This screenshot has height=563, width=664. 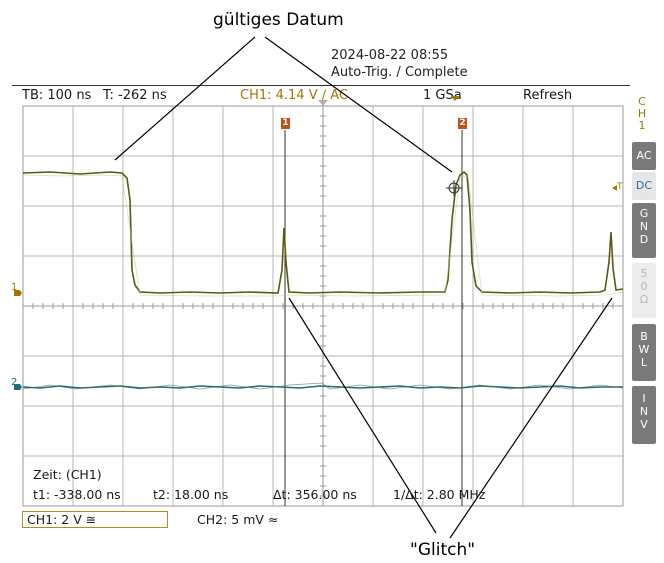 I want to click on cursor-2-flag: 2, so click(x=462, y=123).